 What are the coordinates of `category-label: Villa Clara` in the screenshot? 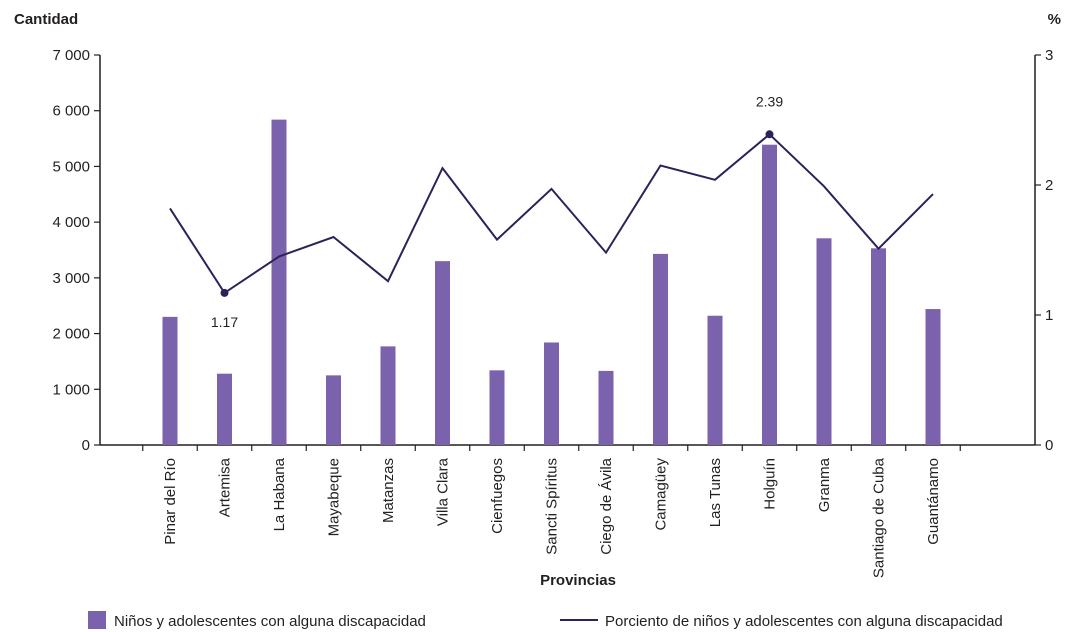 It's located at (443, 491).